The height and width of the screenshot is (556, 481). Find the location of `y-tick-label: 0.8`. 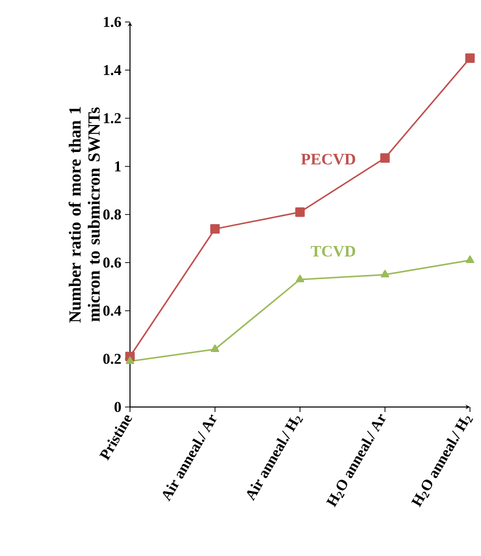

y-tick-label: 0.8 is located at coordinates (112, 214).